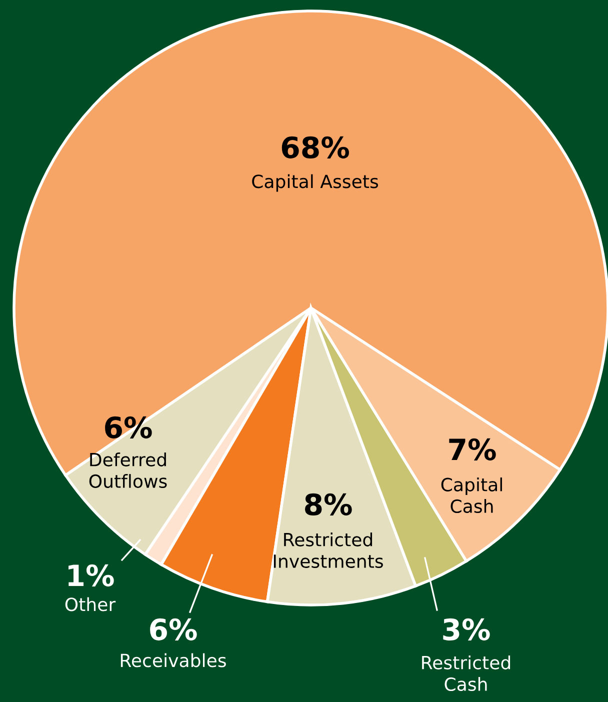  Describe the element at coordinates (90, 604) in the screenshot. I see `slice-label: Other` at that location.